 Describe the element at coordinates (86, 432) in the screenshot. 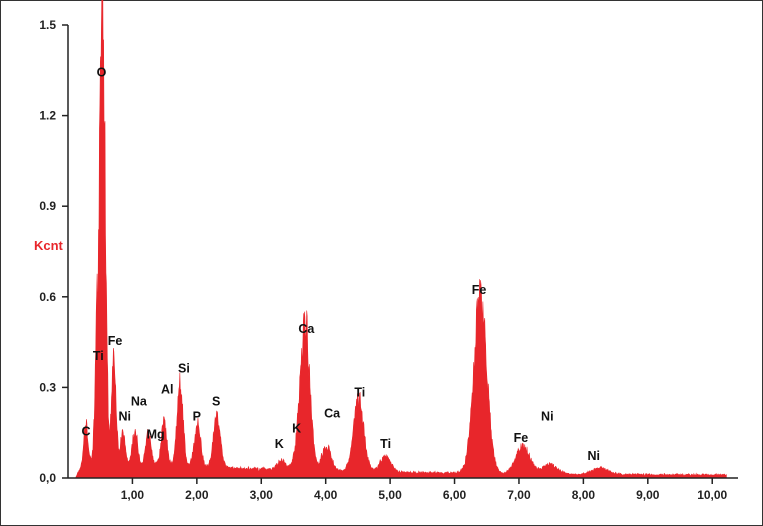

I see `element-label: C` at that location.